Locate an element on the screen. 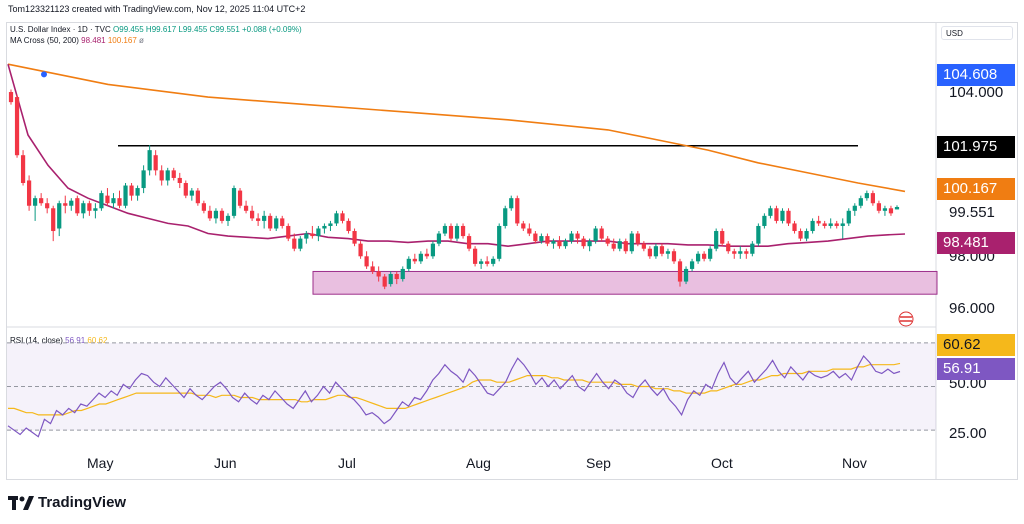 The width and height of the screenshot is (1024, 524). rsi-ma-legend-value: 60.62 is located at coordinates (97, 340).